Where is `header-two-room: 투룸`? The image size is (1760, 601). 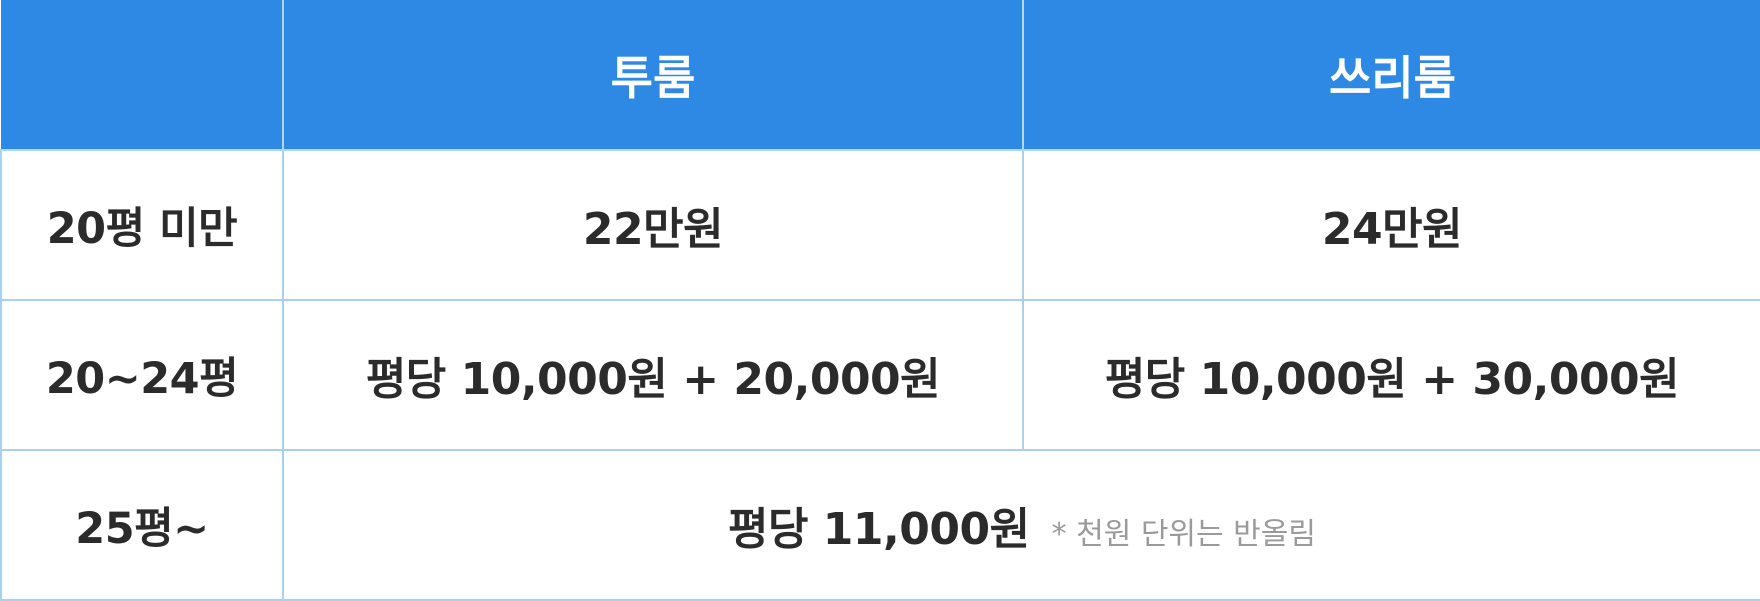
header-two-room: 투룸 is located at coordinates (653, 75).